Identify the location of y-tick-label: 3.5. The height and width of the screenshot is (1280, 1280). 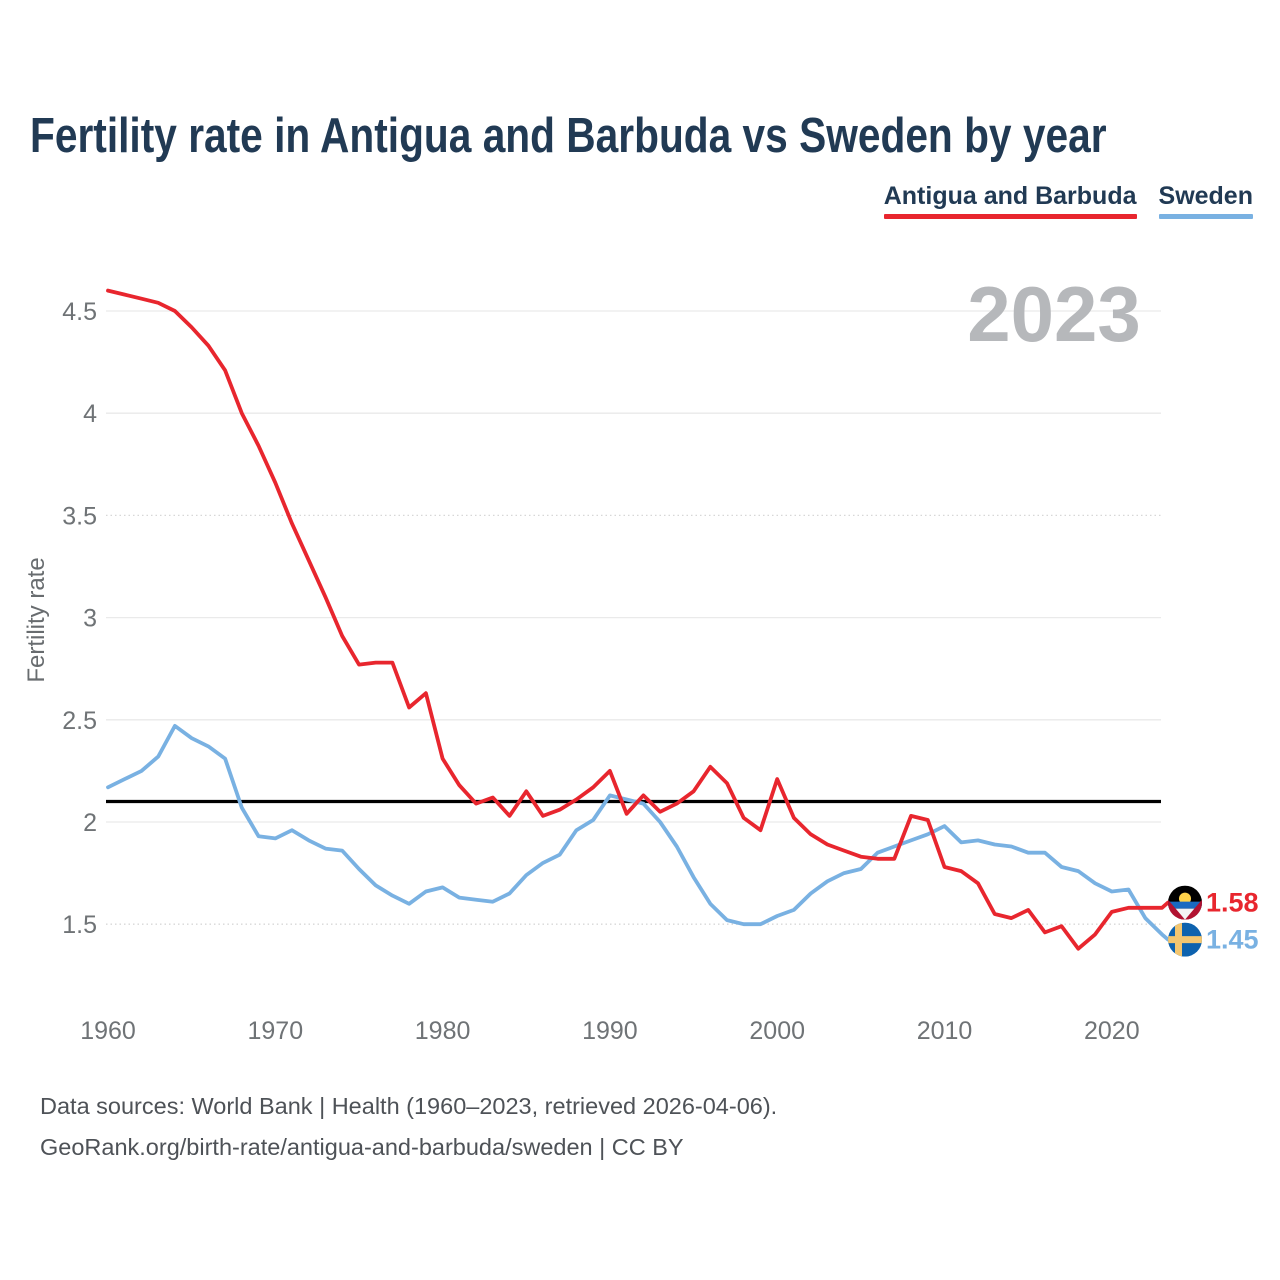
(79, 516).